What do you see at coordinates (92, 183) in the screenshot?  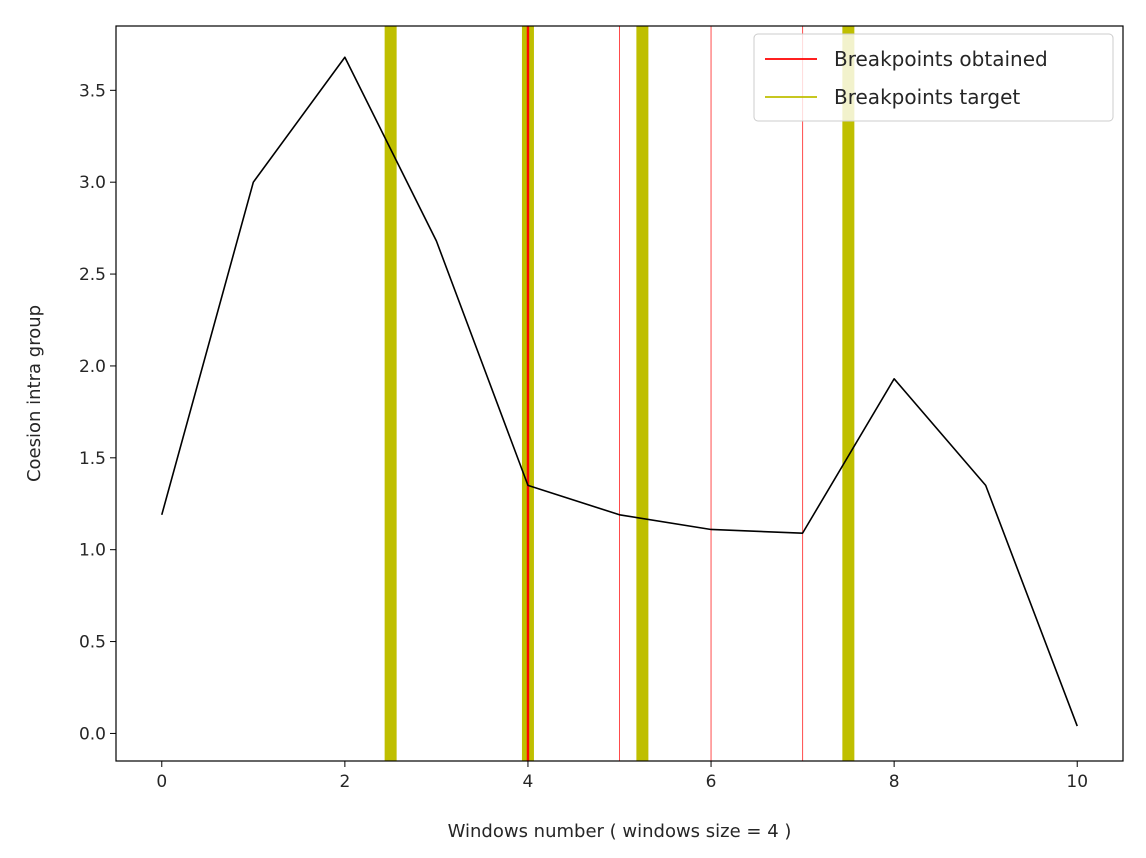 I see `y-tick-label: 3.0` at bounding box center [92, 183].